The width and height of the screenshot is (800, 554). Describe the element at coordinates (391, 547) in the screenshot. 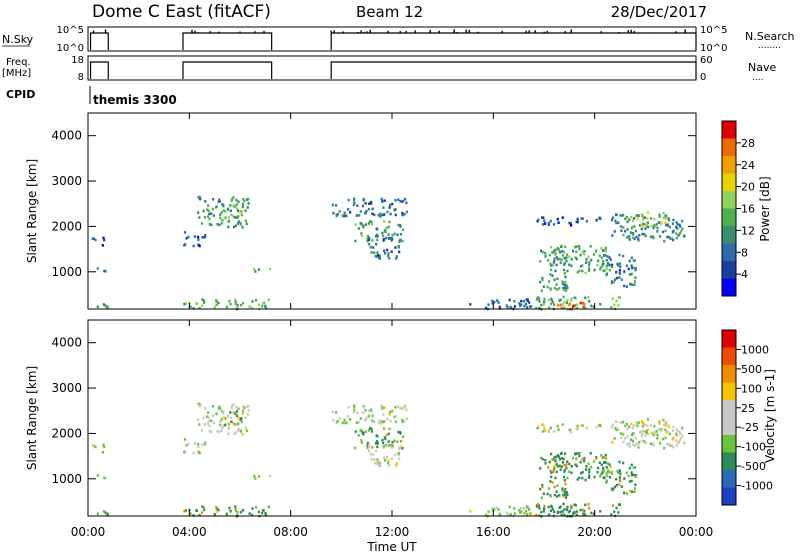

I see `x-axis-label: Time UT` at that location.